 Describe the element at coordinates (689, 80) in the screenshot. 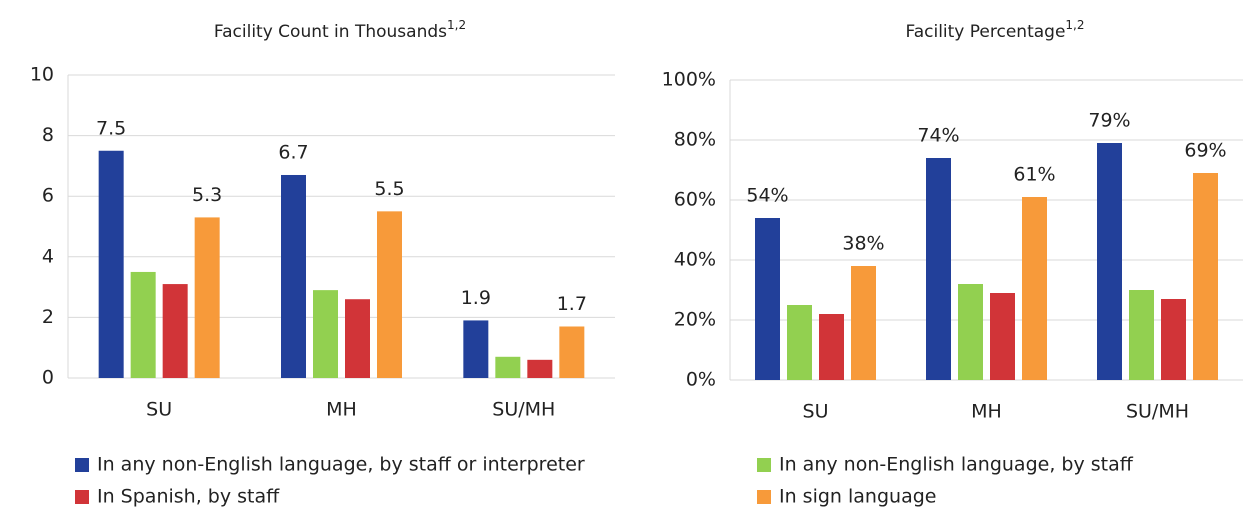

I see `y-tick-label: 100%` at that location.